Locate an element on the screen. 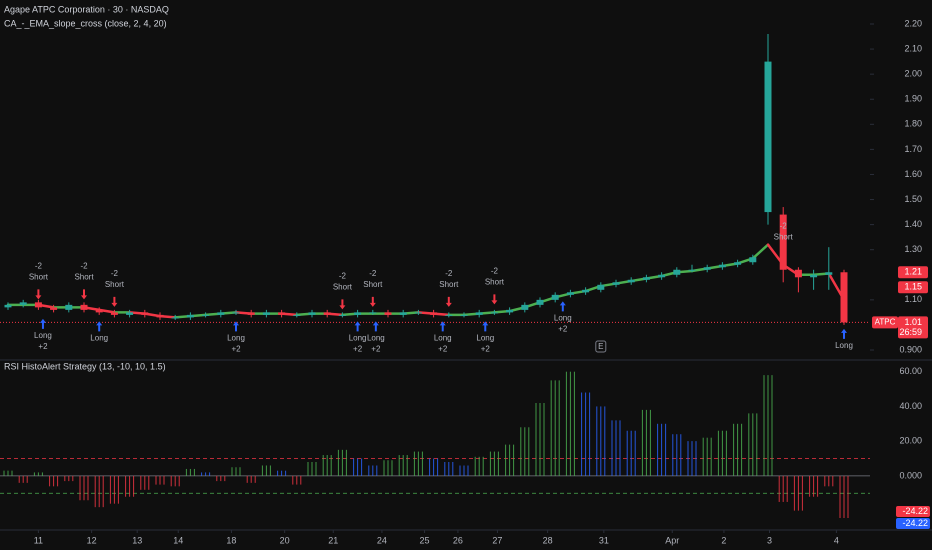 The image size is (932, 550). x-tick-label: 25 is located at coordinates (424, 540).